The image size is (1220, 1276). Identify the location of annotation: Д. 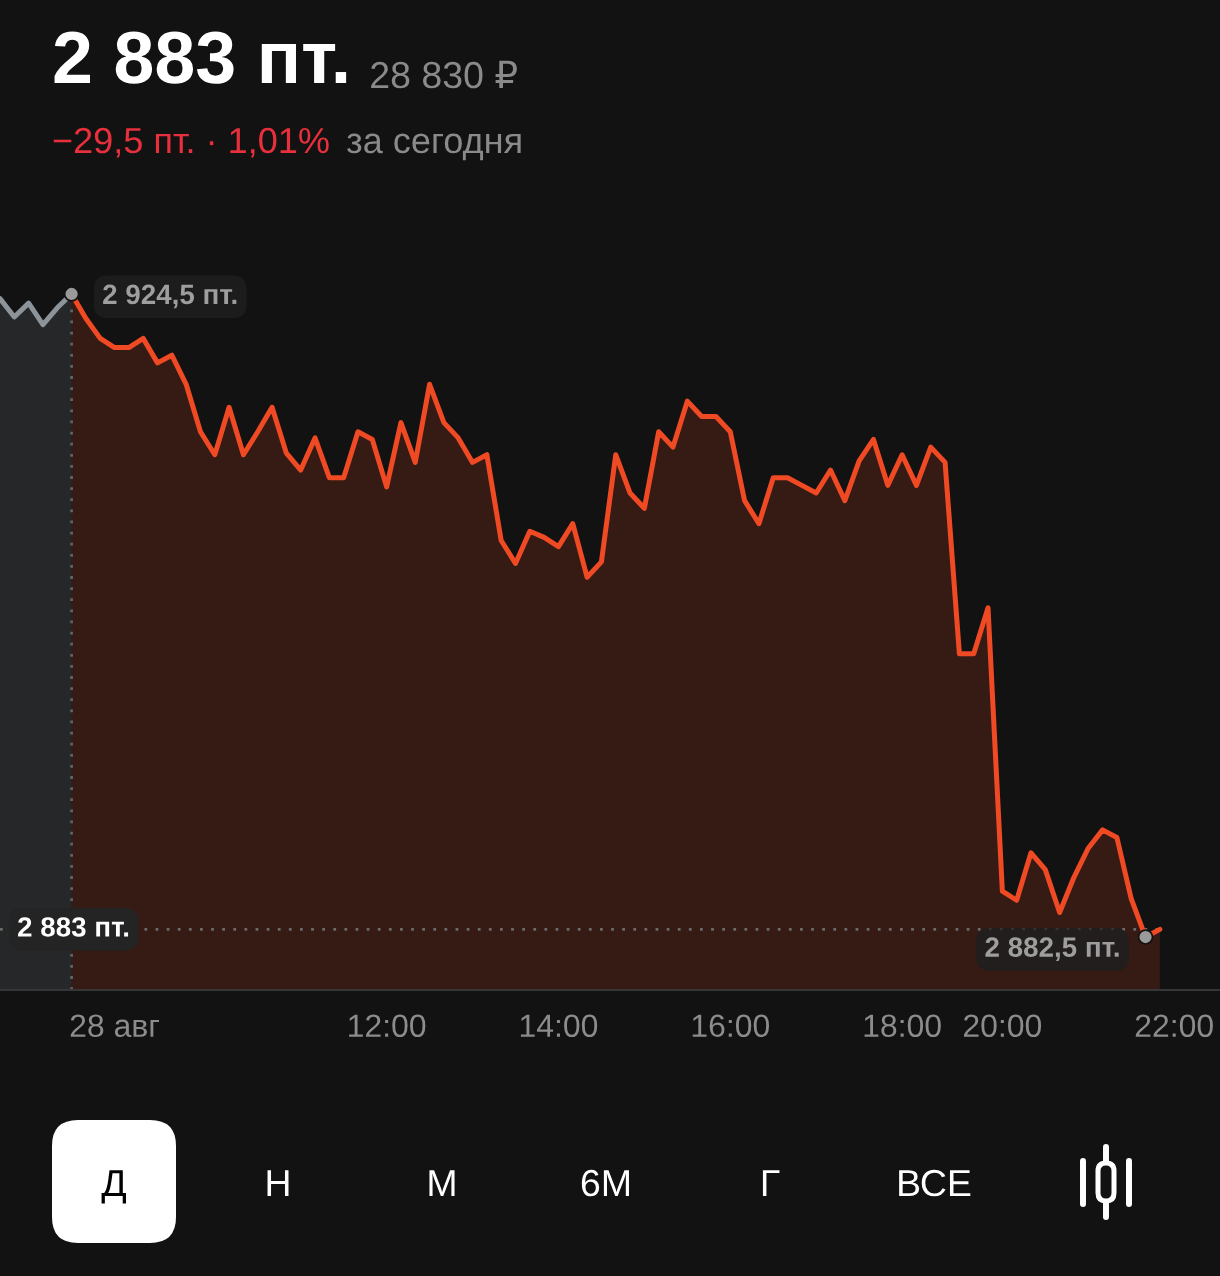
(114, 1187).